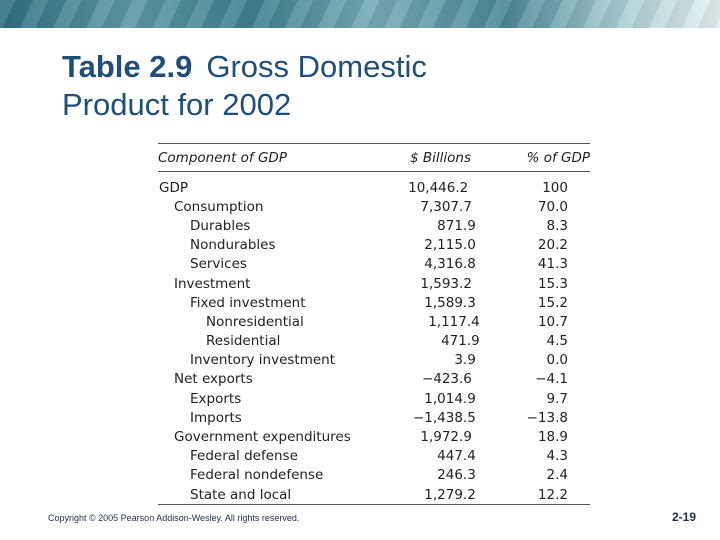 The height and width of the screenshot is (540, 720). Describe the element at coordinates (218, 264) in the screenshot. I see `cell-component: Services` at that location.